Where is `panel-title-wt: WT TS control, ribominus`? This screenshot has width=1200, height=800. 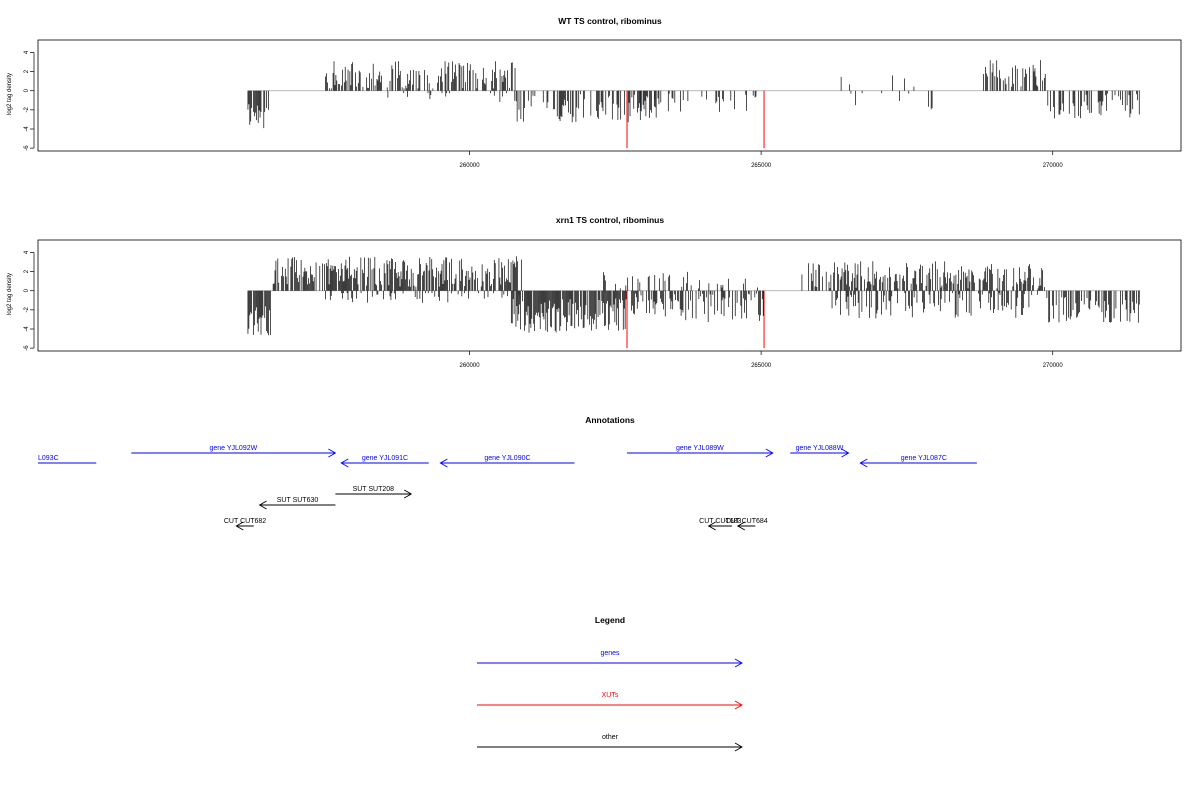
panel-title-wt: WT TS control, ribominus is located at coordinates (610, 21).